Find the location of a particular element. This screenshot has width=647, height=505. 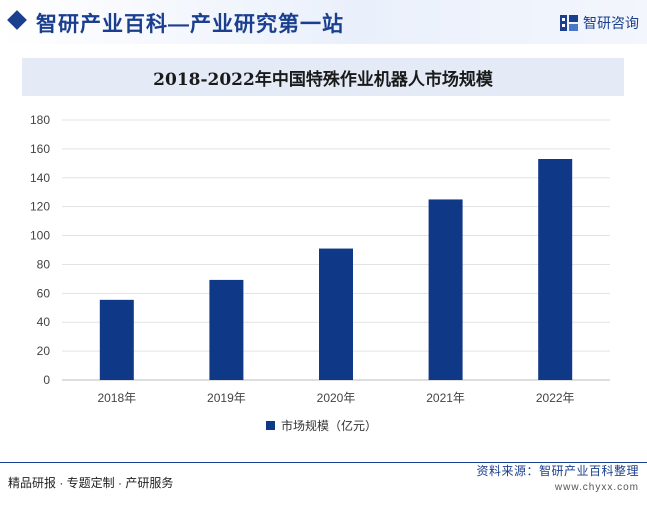

legend-label: 市场规模（亿元） is located at coordinates (329, 425).